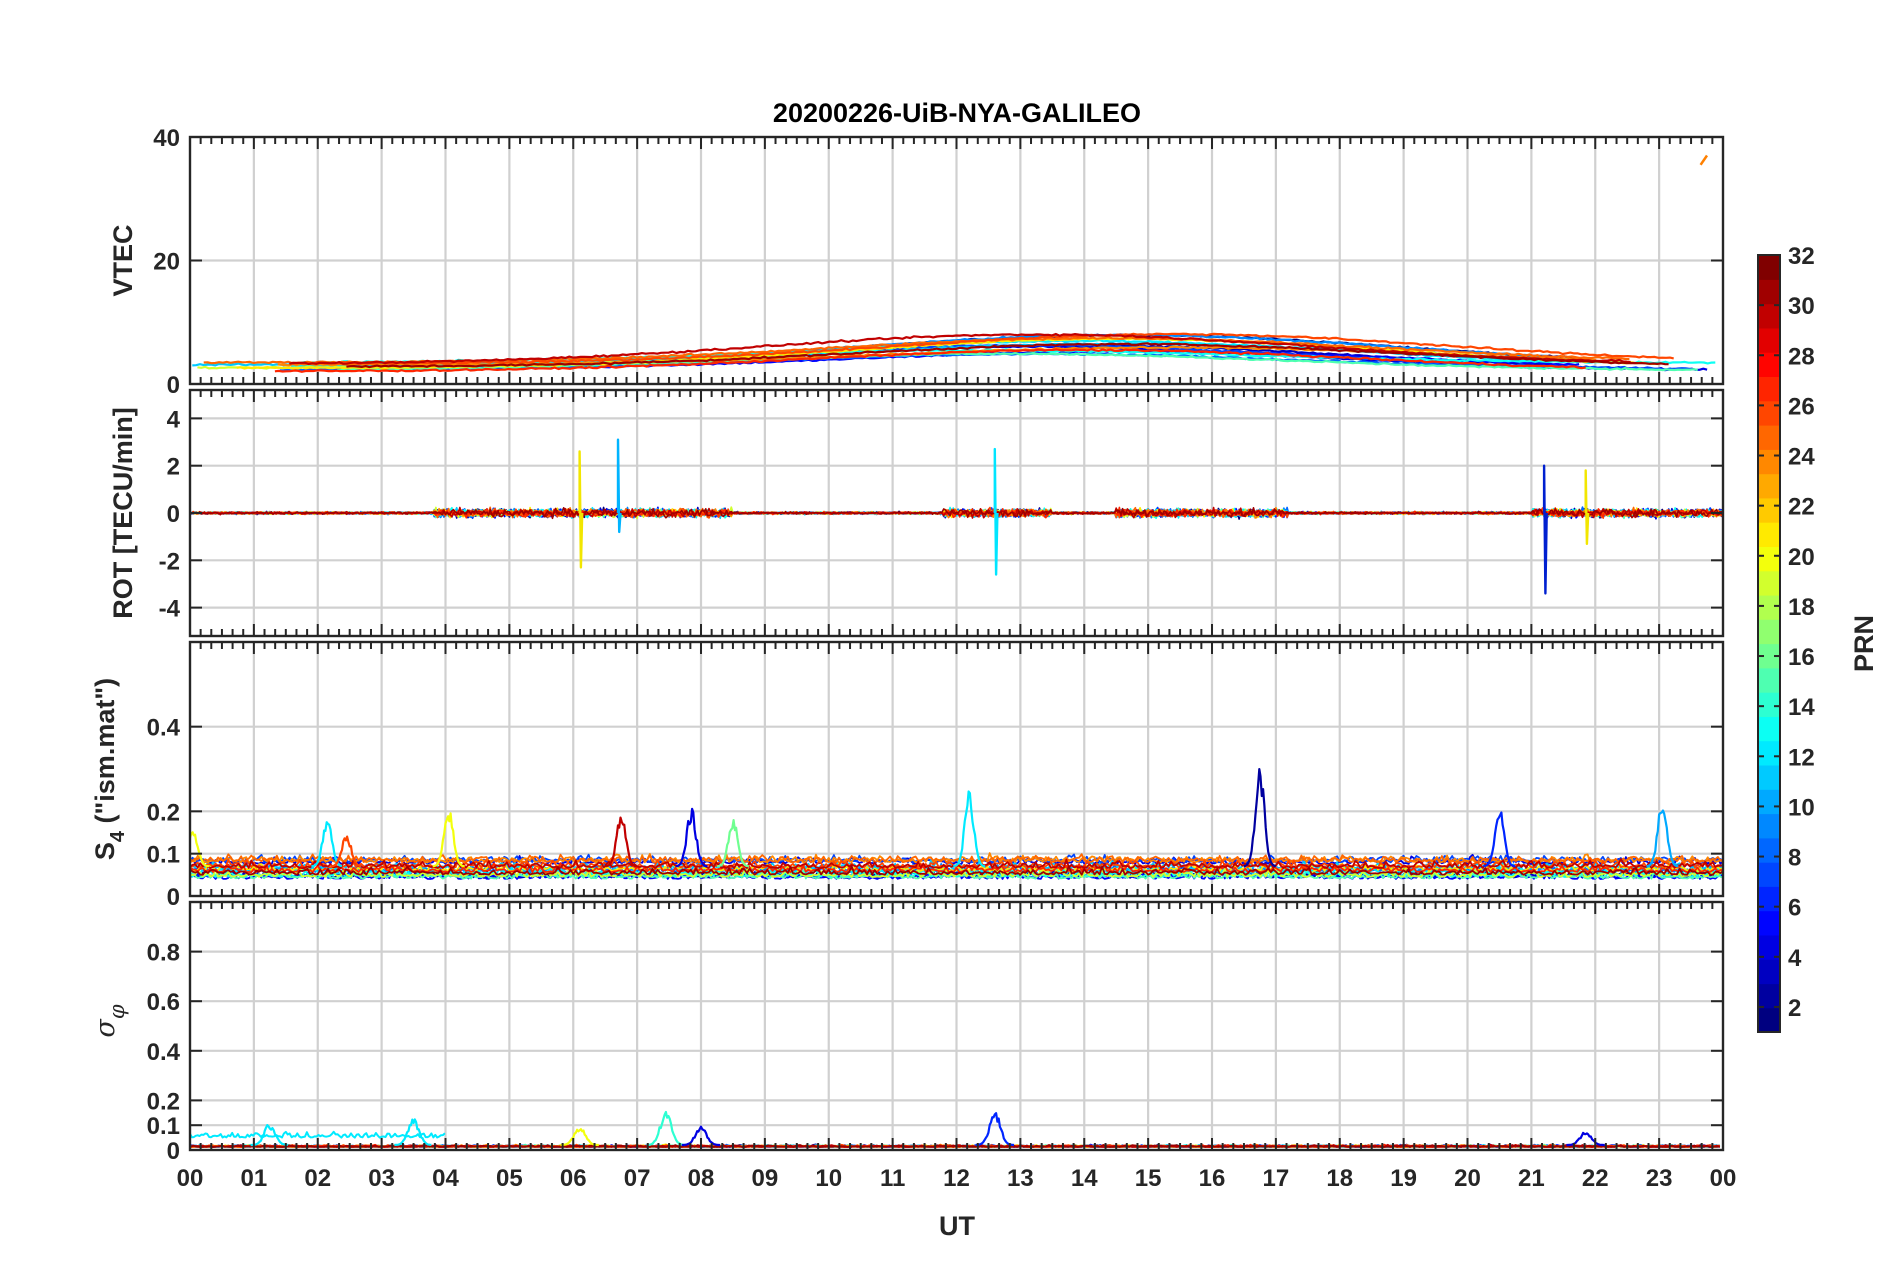 The image size is (1902, 1272). What do you see at coordinates (1801, 406) in the screenshot?
I see `colorbar-tick-label: 26` at bounding box center [1801, 406].